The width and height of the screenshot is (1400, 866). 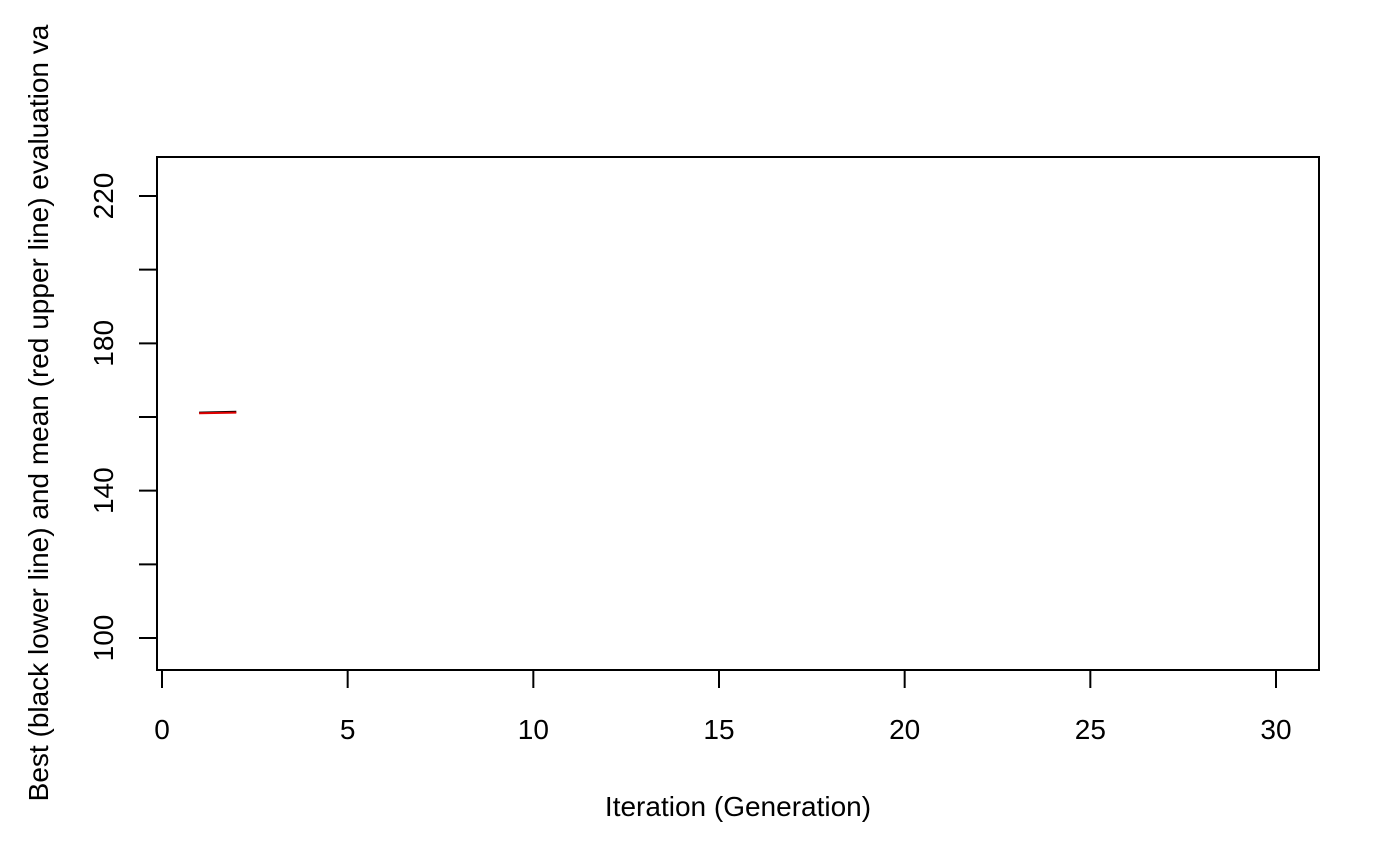 I want to click on x-tick-label: 5, so click(x=348, y=729).